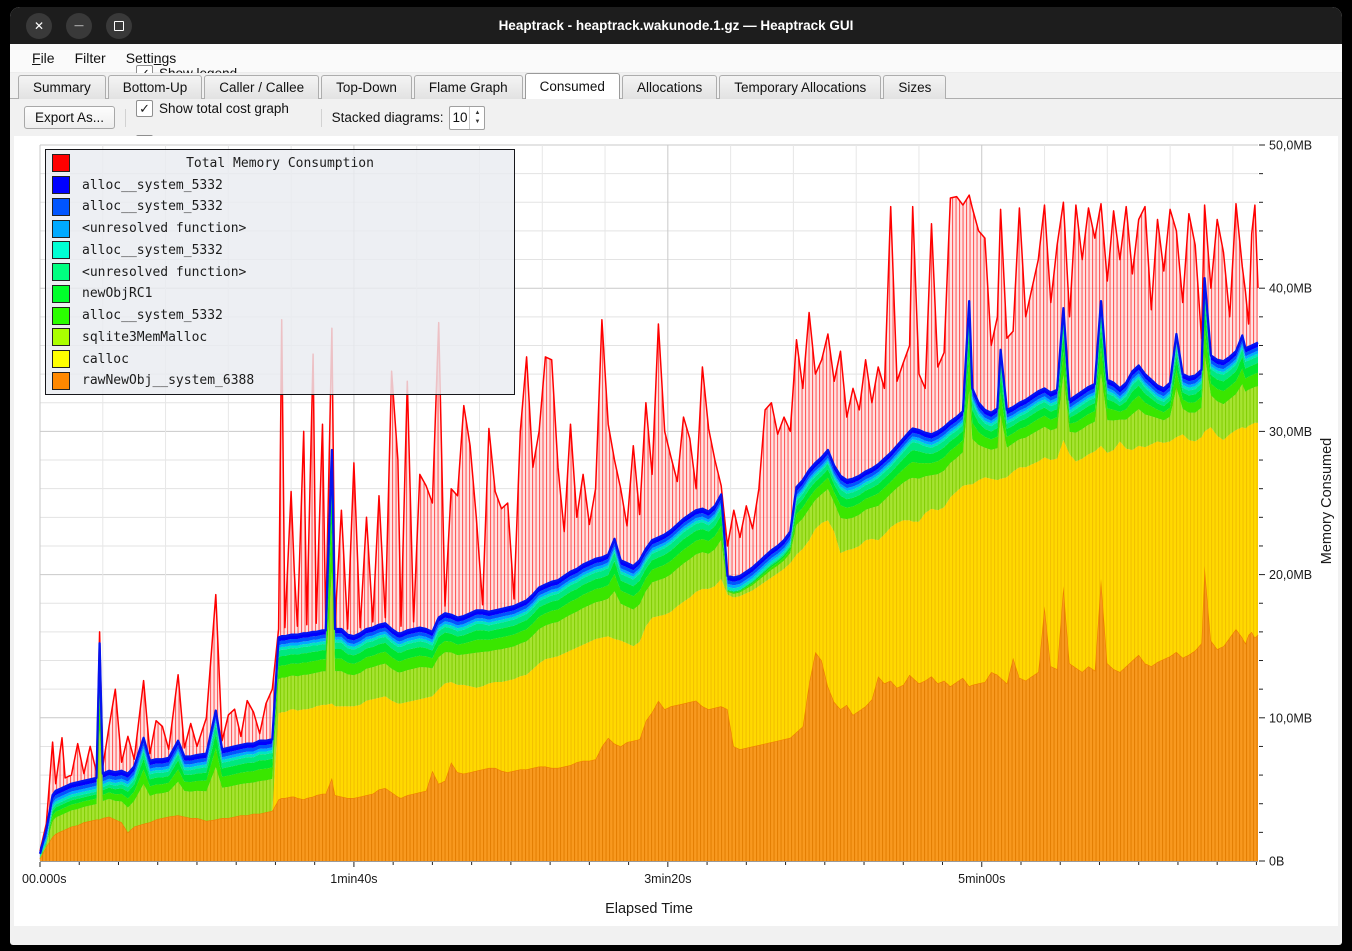  What do you see at coordinates (649, 909) in the screenshot?
I see `x-axis-title: Elapsed Time` at bounding box center [649, 909].